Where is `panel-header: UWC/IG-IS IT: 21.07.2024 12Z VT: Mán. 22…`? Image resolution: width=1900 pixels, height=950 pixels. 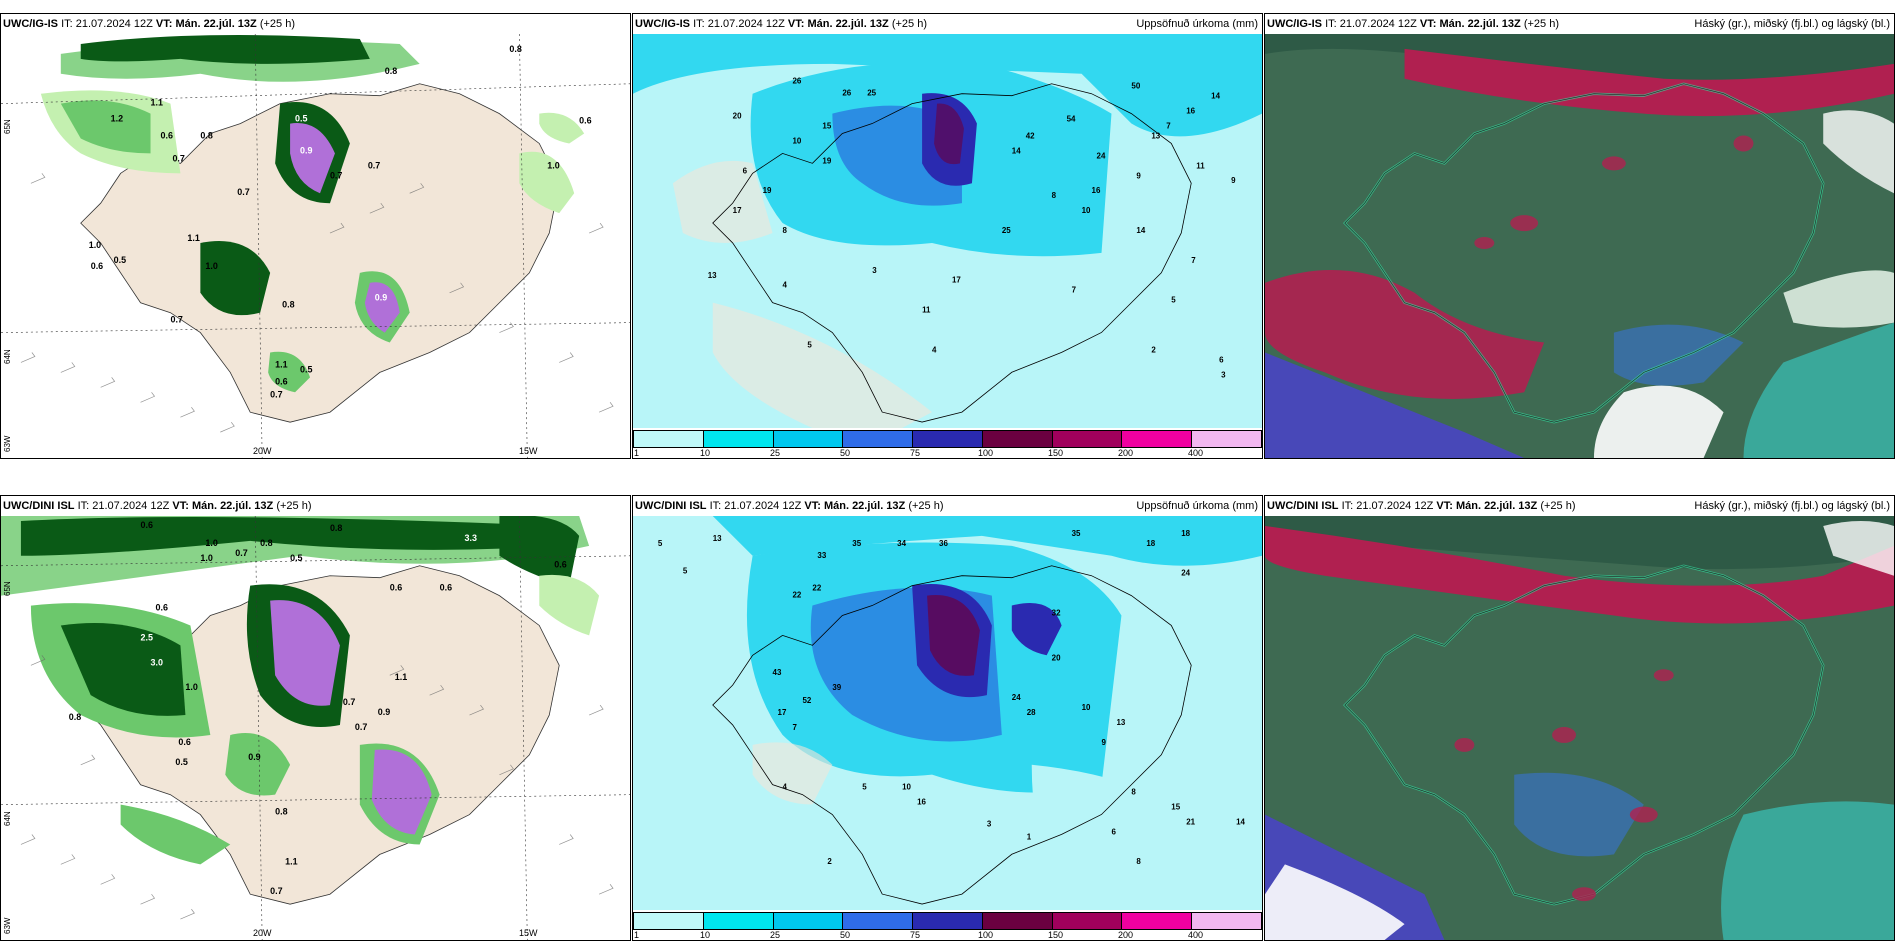 panel-header: UWC/IG-IS IT: 21.07.2024 12Z VT: Mán. 22… is located at coordinates (947, 24).